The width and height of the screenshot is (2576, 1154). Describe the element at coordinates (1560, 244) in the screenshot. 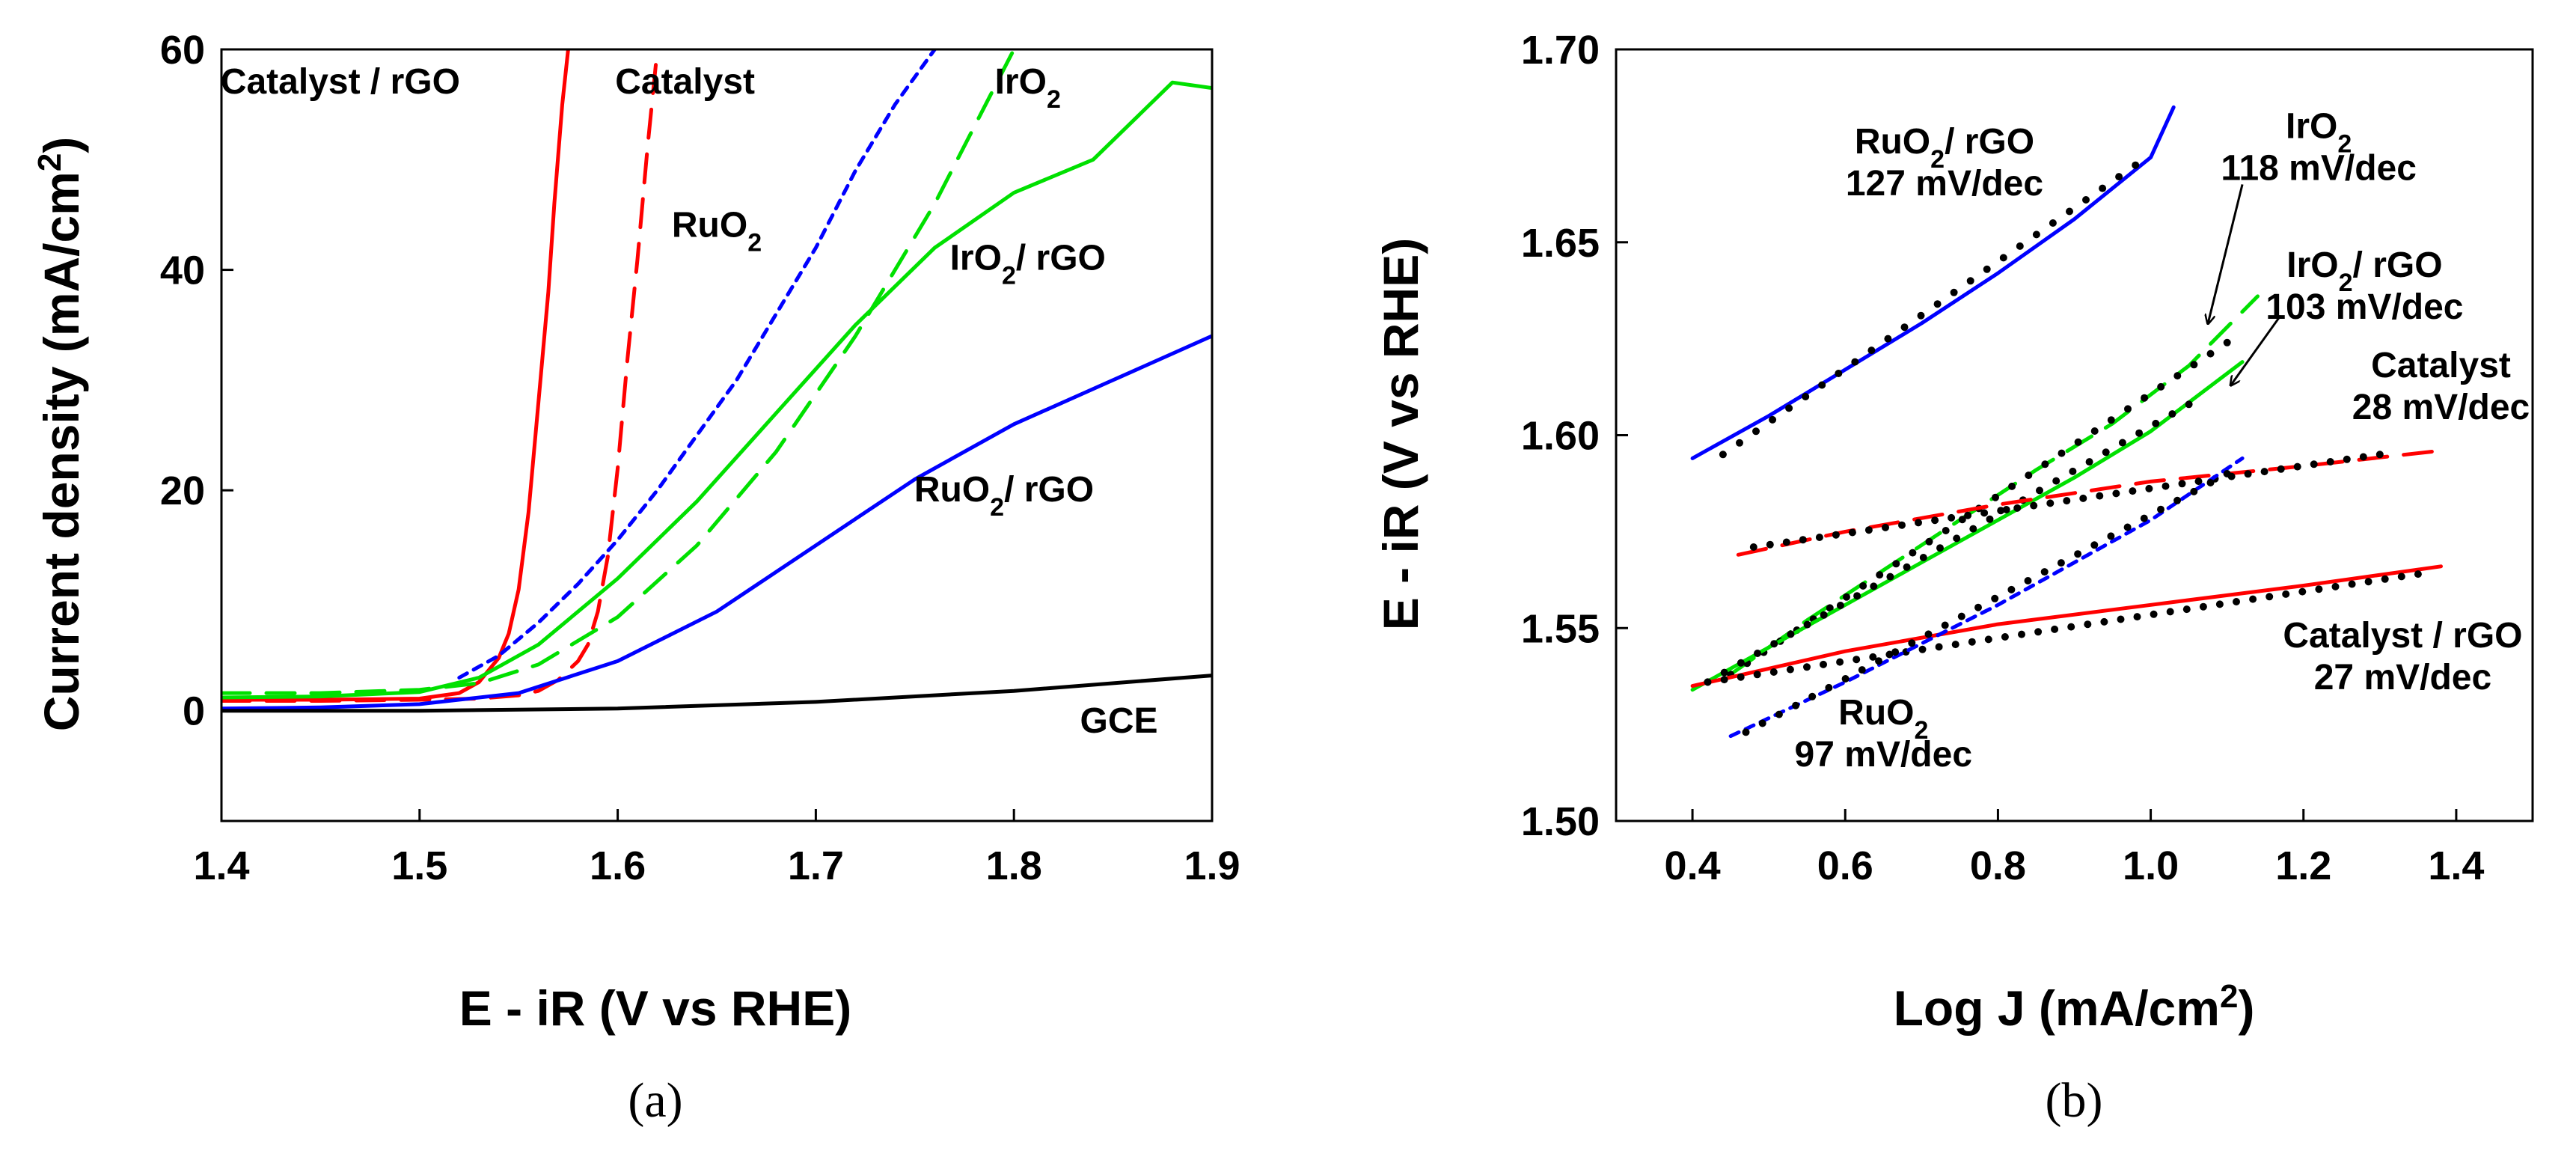

I see `y-tick-label: 1.65` at that location.